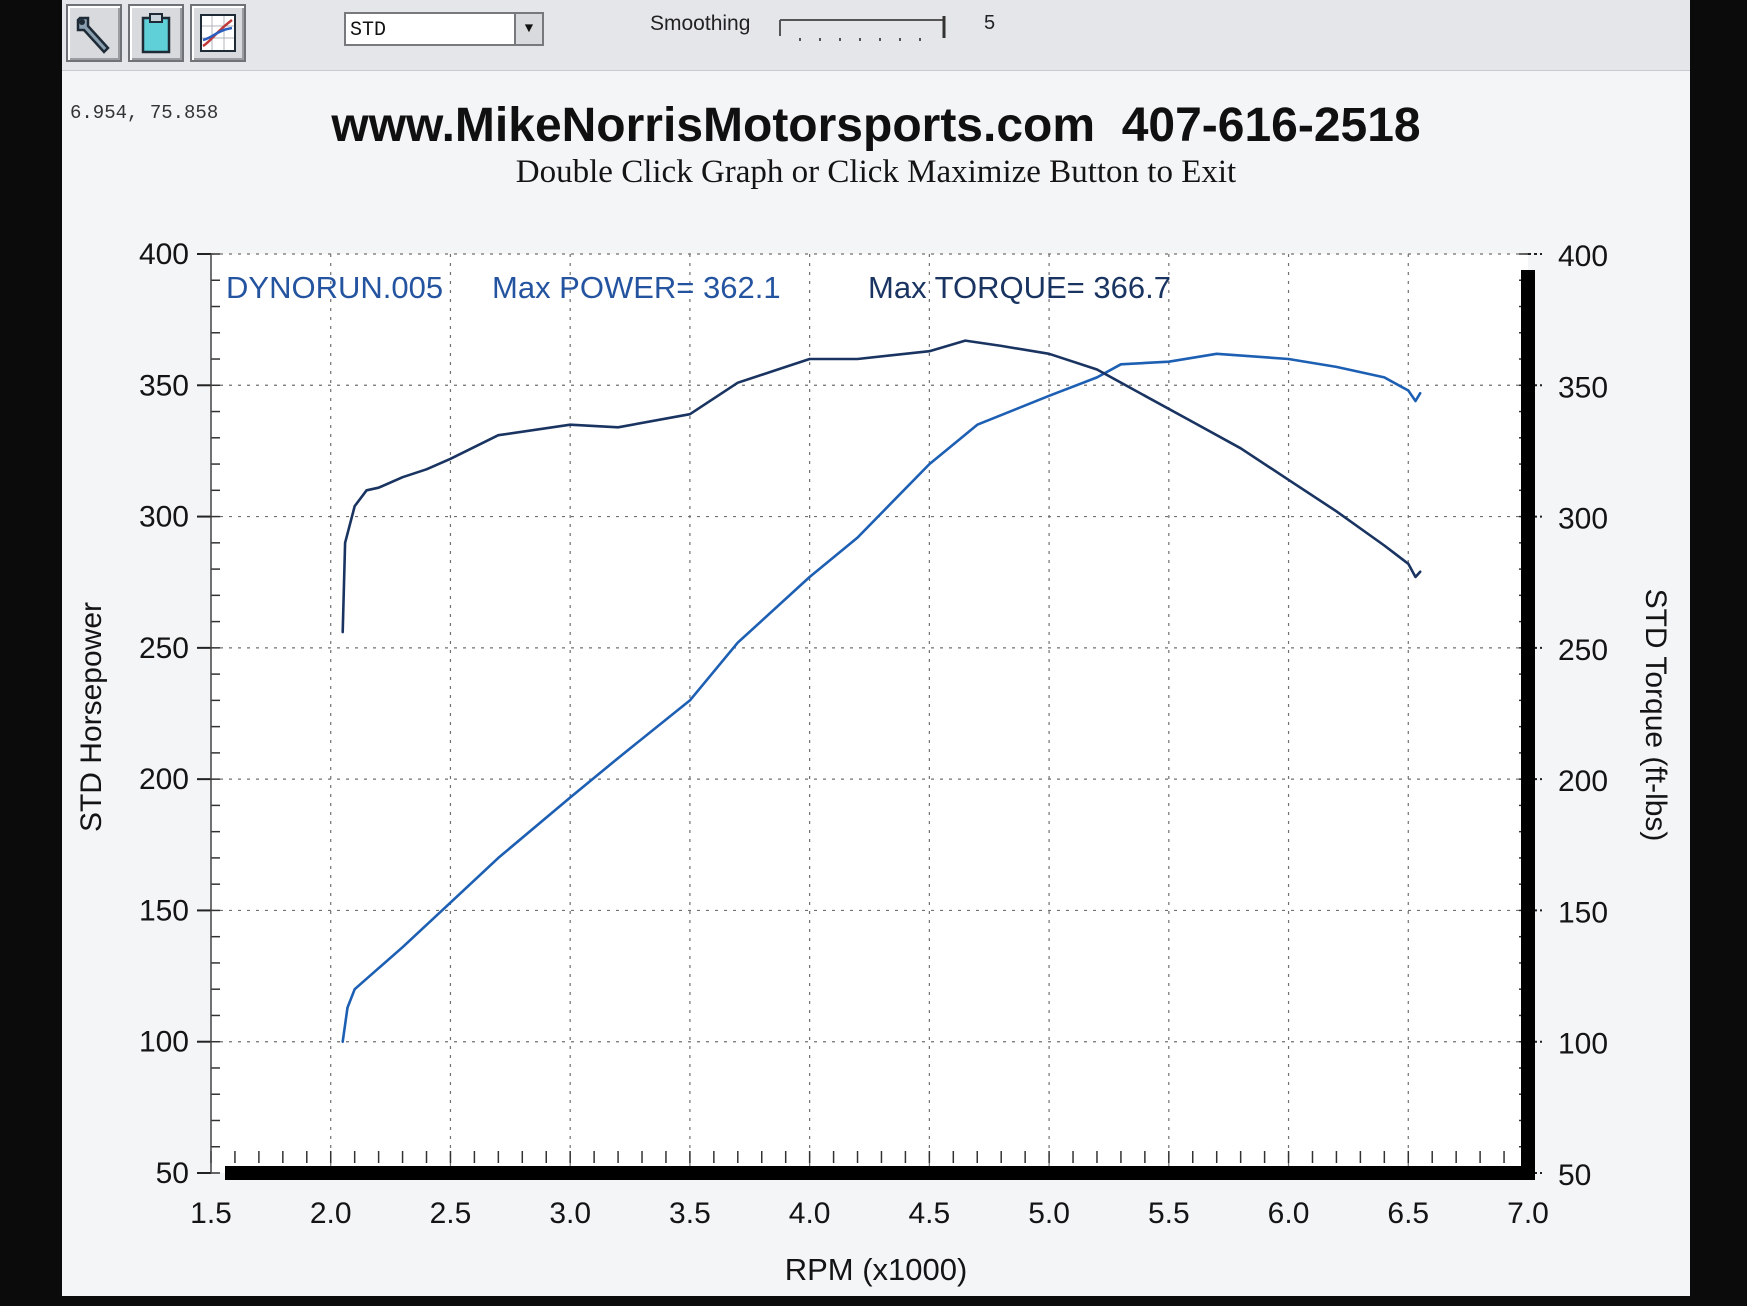 The image size is (1747, 1306). What do you see at coordinates (1583, 912) in the screenshot?
I see `y-right-tick-label: 150` at bounding box center [1583, 912].